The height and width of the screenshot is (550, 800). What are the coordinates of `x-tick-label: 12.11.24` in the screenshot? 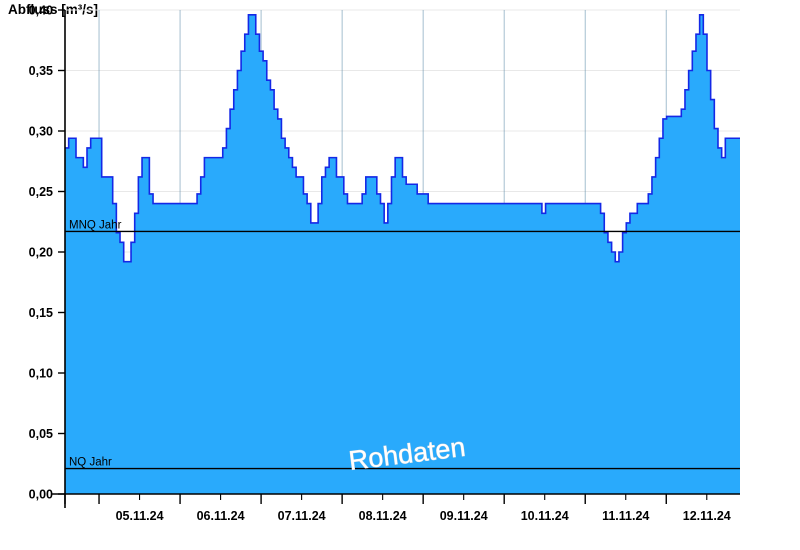 It's located at (707, 516).